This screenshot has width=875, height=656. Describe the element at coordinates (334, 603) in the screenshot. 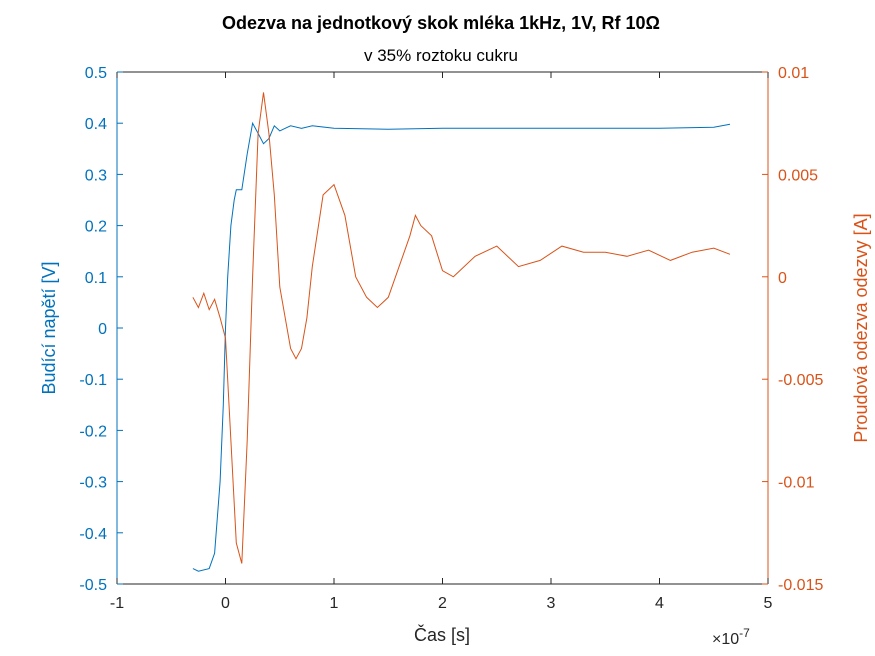

I see `x-tick-label: 1` at that location.